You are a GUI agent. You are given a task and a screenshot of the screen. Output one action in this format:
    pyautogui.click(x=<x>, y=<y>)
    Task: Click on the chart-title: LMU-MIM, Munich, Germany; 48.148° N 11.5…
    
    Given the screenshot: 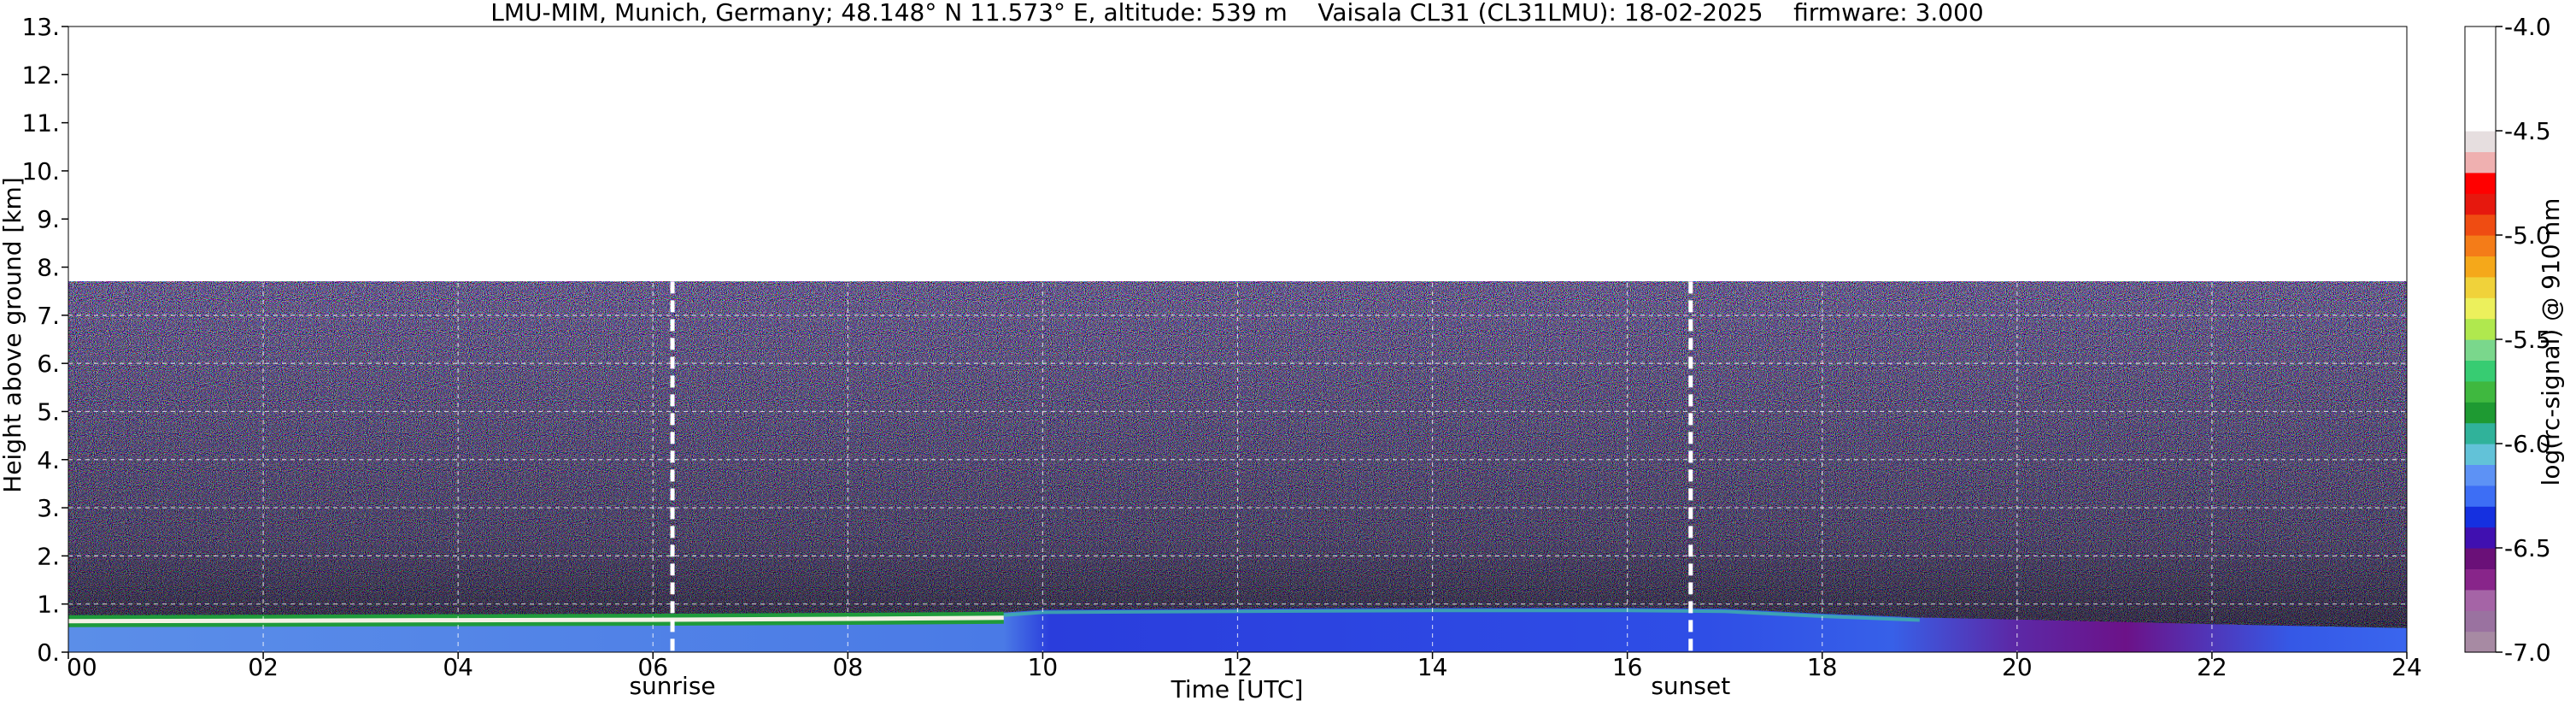 What is the action you would take?
    pyautogui.click(x=1237, y=13)
    